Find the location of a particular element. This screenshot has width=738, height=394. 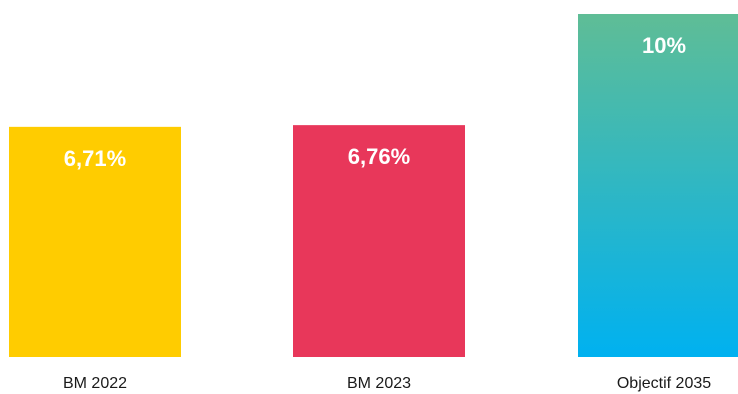

category-label-3: Objectif 2035 is located at coordinates (664, 383).